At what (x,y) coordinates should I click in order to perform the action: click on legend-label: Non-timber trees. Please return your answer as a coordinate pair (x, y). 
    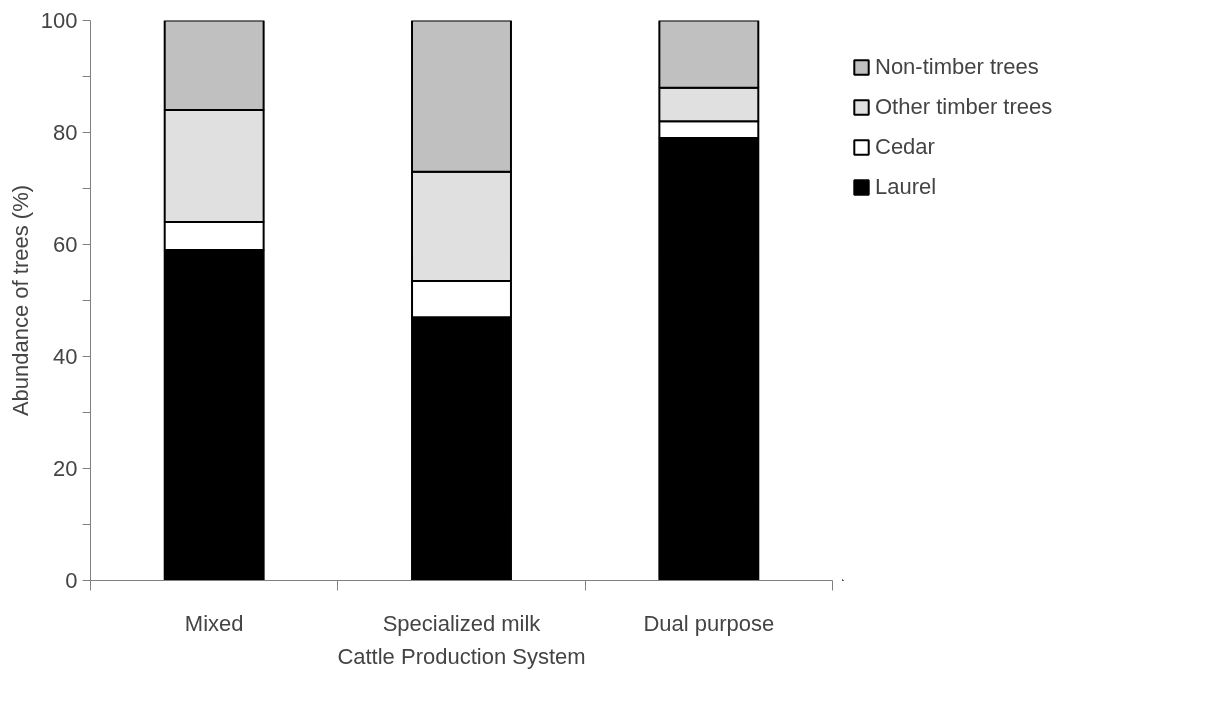
    Looking at the image, I should click on (957, 67).